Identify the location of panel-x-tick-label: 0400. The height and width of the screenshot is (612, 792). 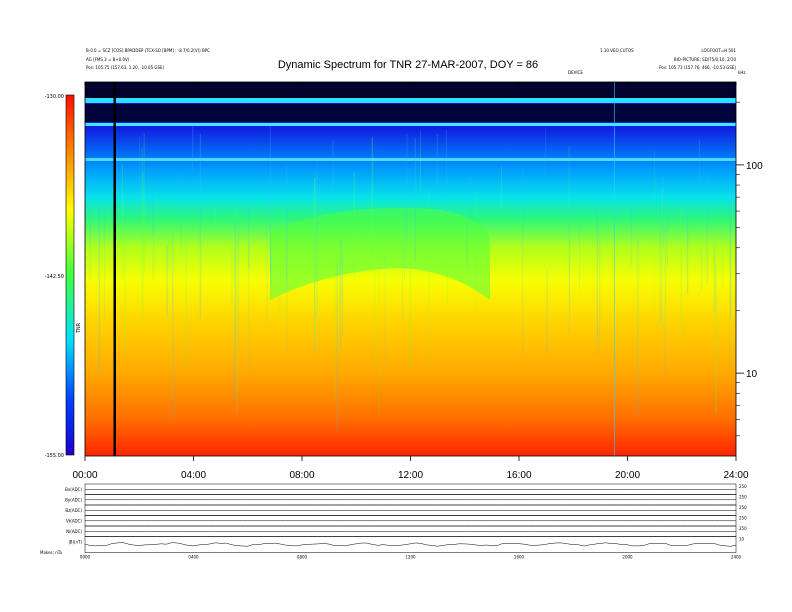
(193, 557).